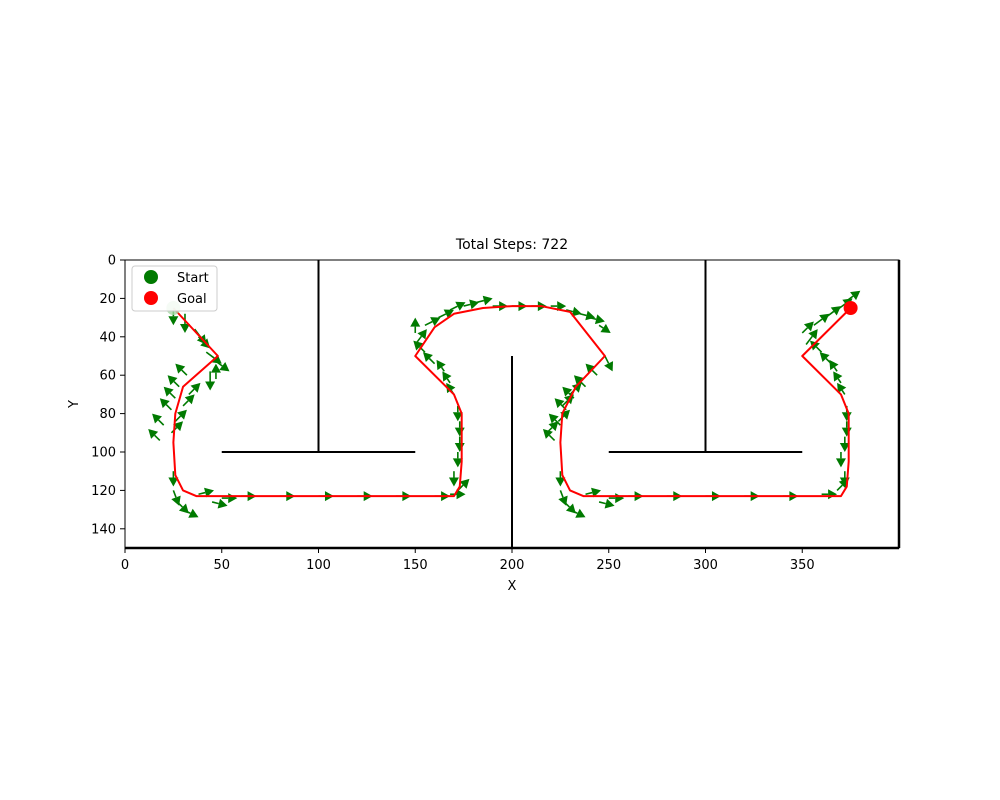 This screenshot has height=800, width=1000. I want to click on x-tick-label-4: 200, so click(512, 565).